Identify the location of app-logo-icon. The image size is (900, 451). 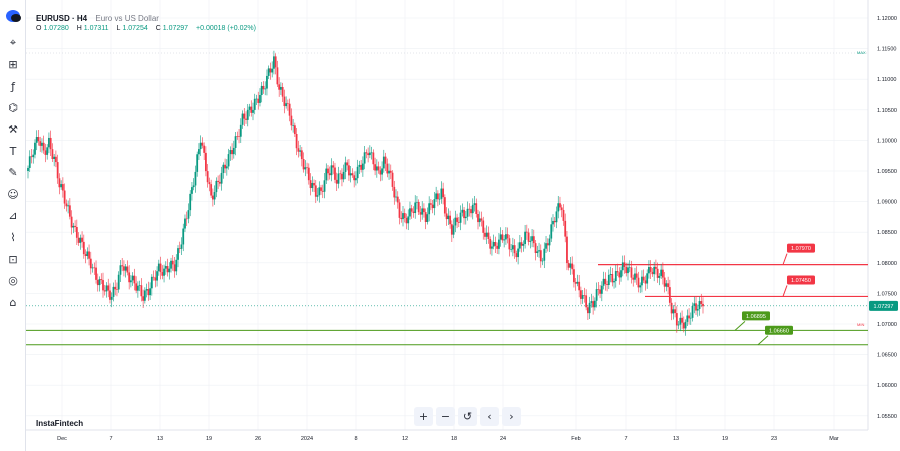
(13, 16).